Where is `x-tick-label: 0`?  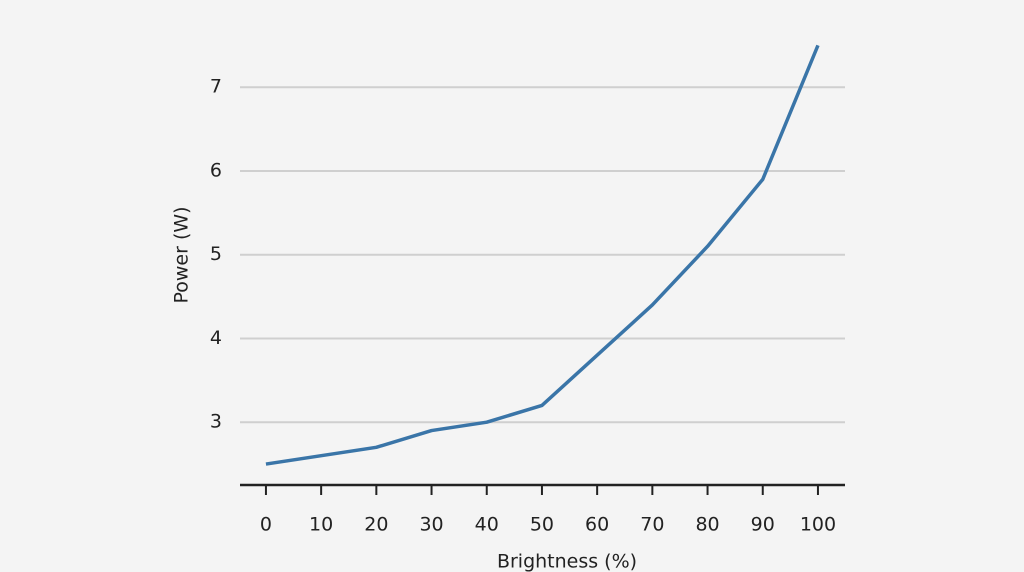 x-tick-label: 0 is located at coordinates (266, 525).